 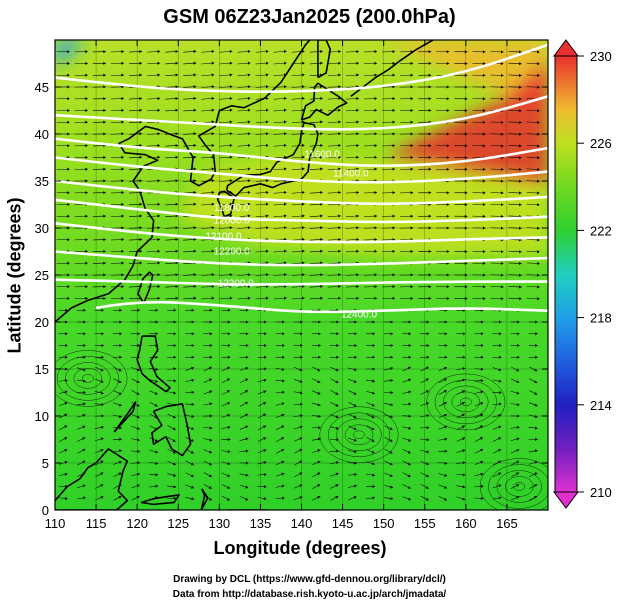 I want to click on x-tick-label: 160, so click(x=466, y=523).